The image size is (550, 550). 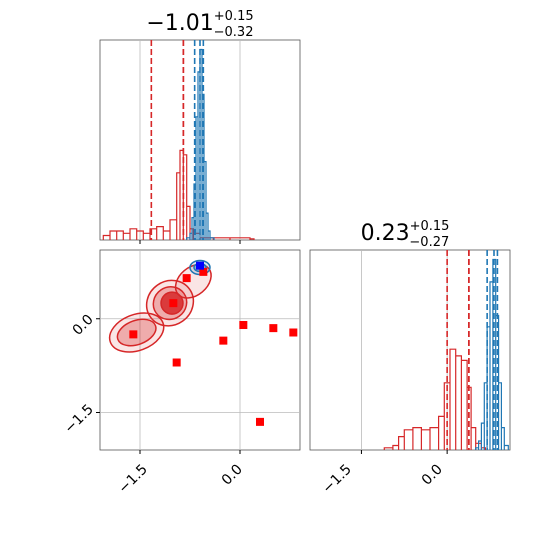 I want to click on param2-title-minus: −0.27, so click(x=429, y=242).